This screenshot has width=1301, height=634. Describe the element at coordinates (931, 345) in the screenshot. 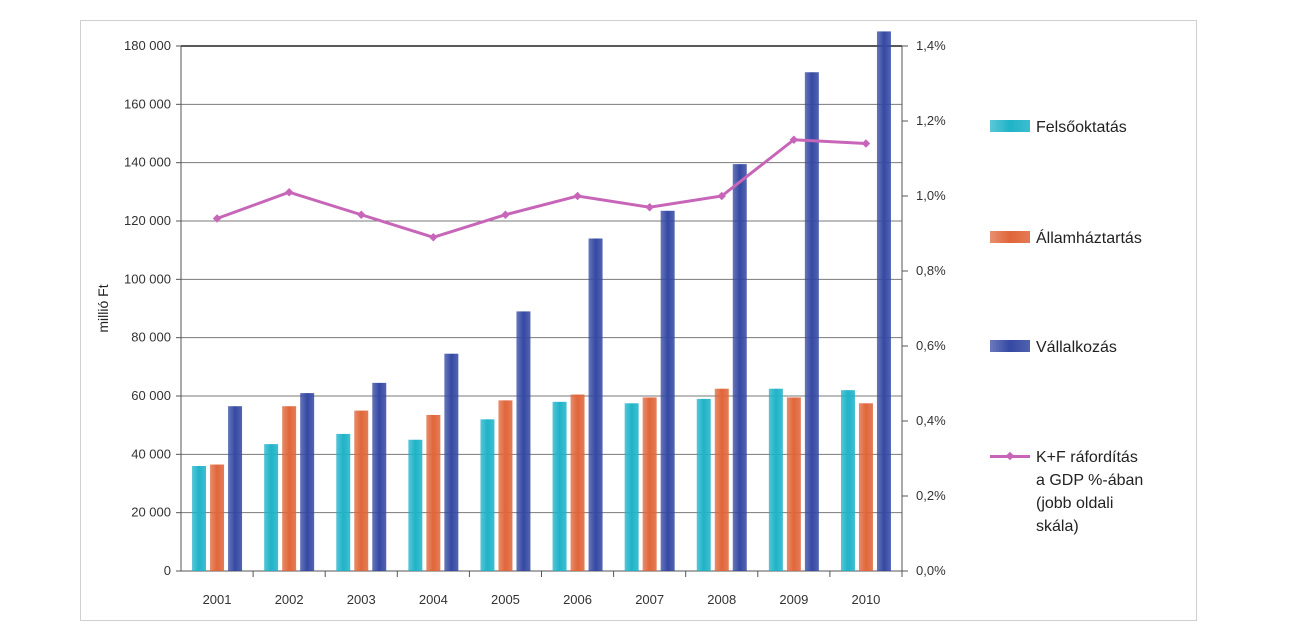

I see `y2-tick-label: 0,6%` at that location.